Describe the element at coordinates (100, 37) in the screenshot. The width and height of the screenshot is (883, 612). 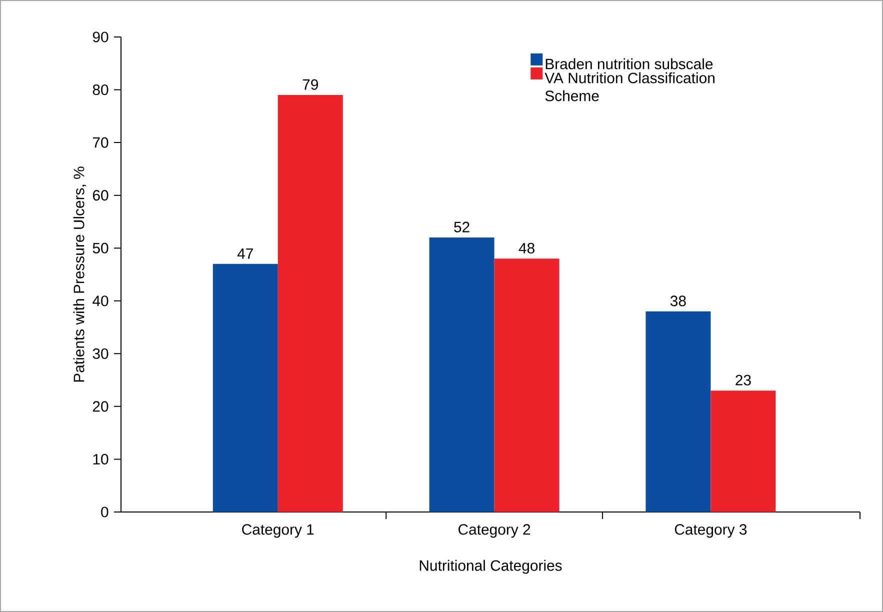
I see `y-tick-label: 90` at that location.